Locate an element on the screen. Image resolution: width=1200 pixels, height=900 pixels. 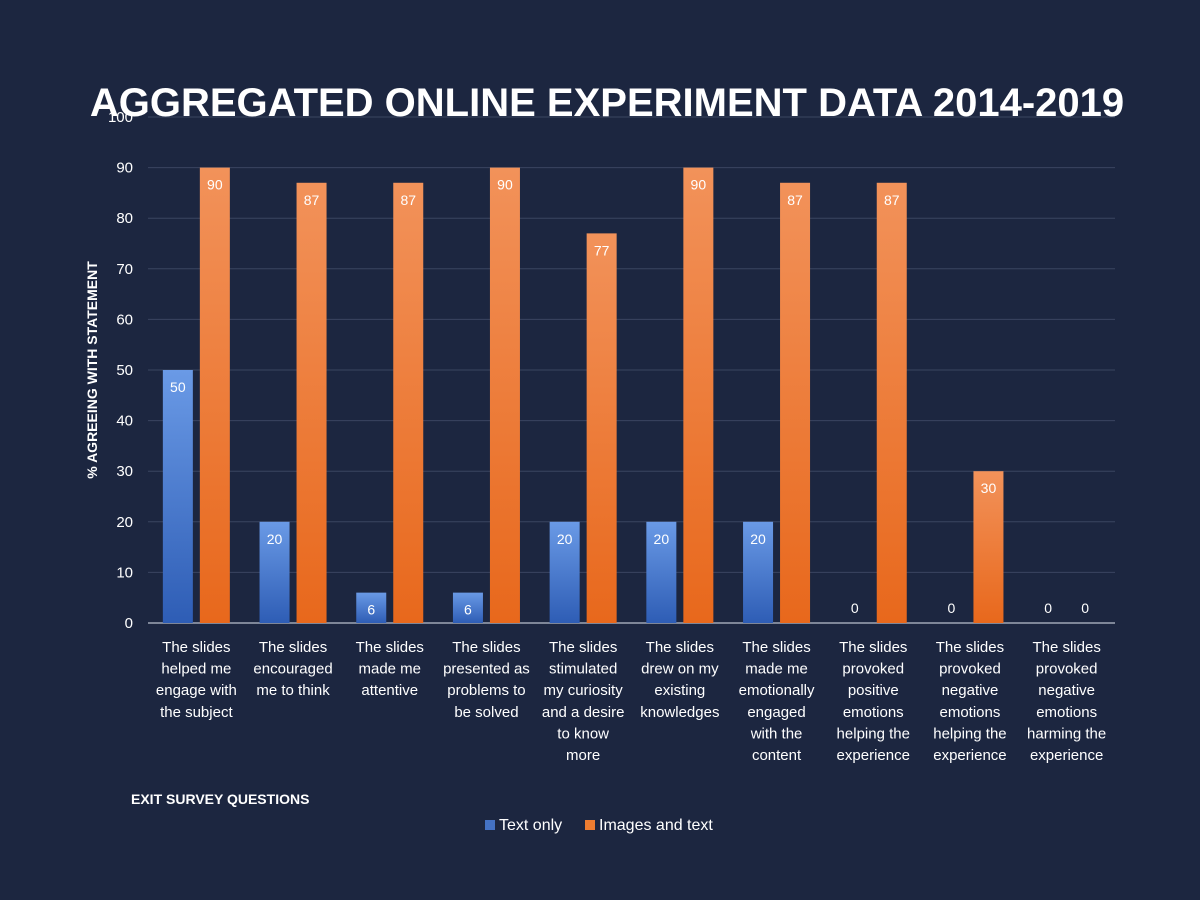
legend-label: Text only is located at coordinates (530, 825).